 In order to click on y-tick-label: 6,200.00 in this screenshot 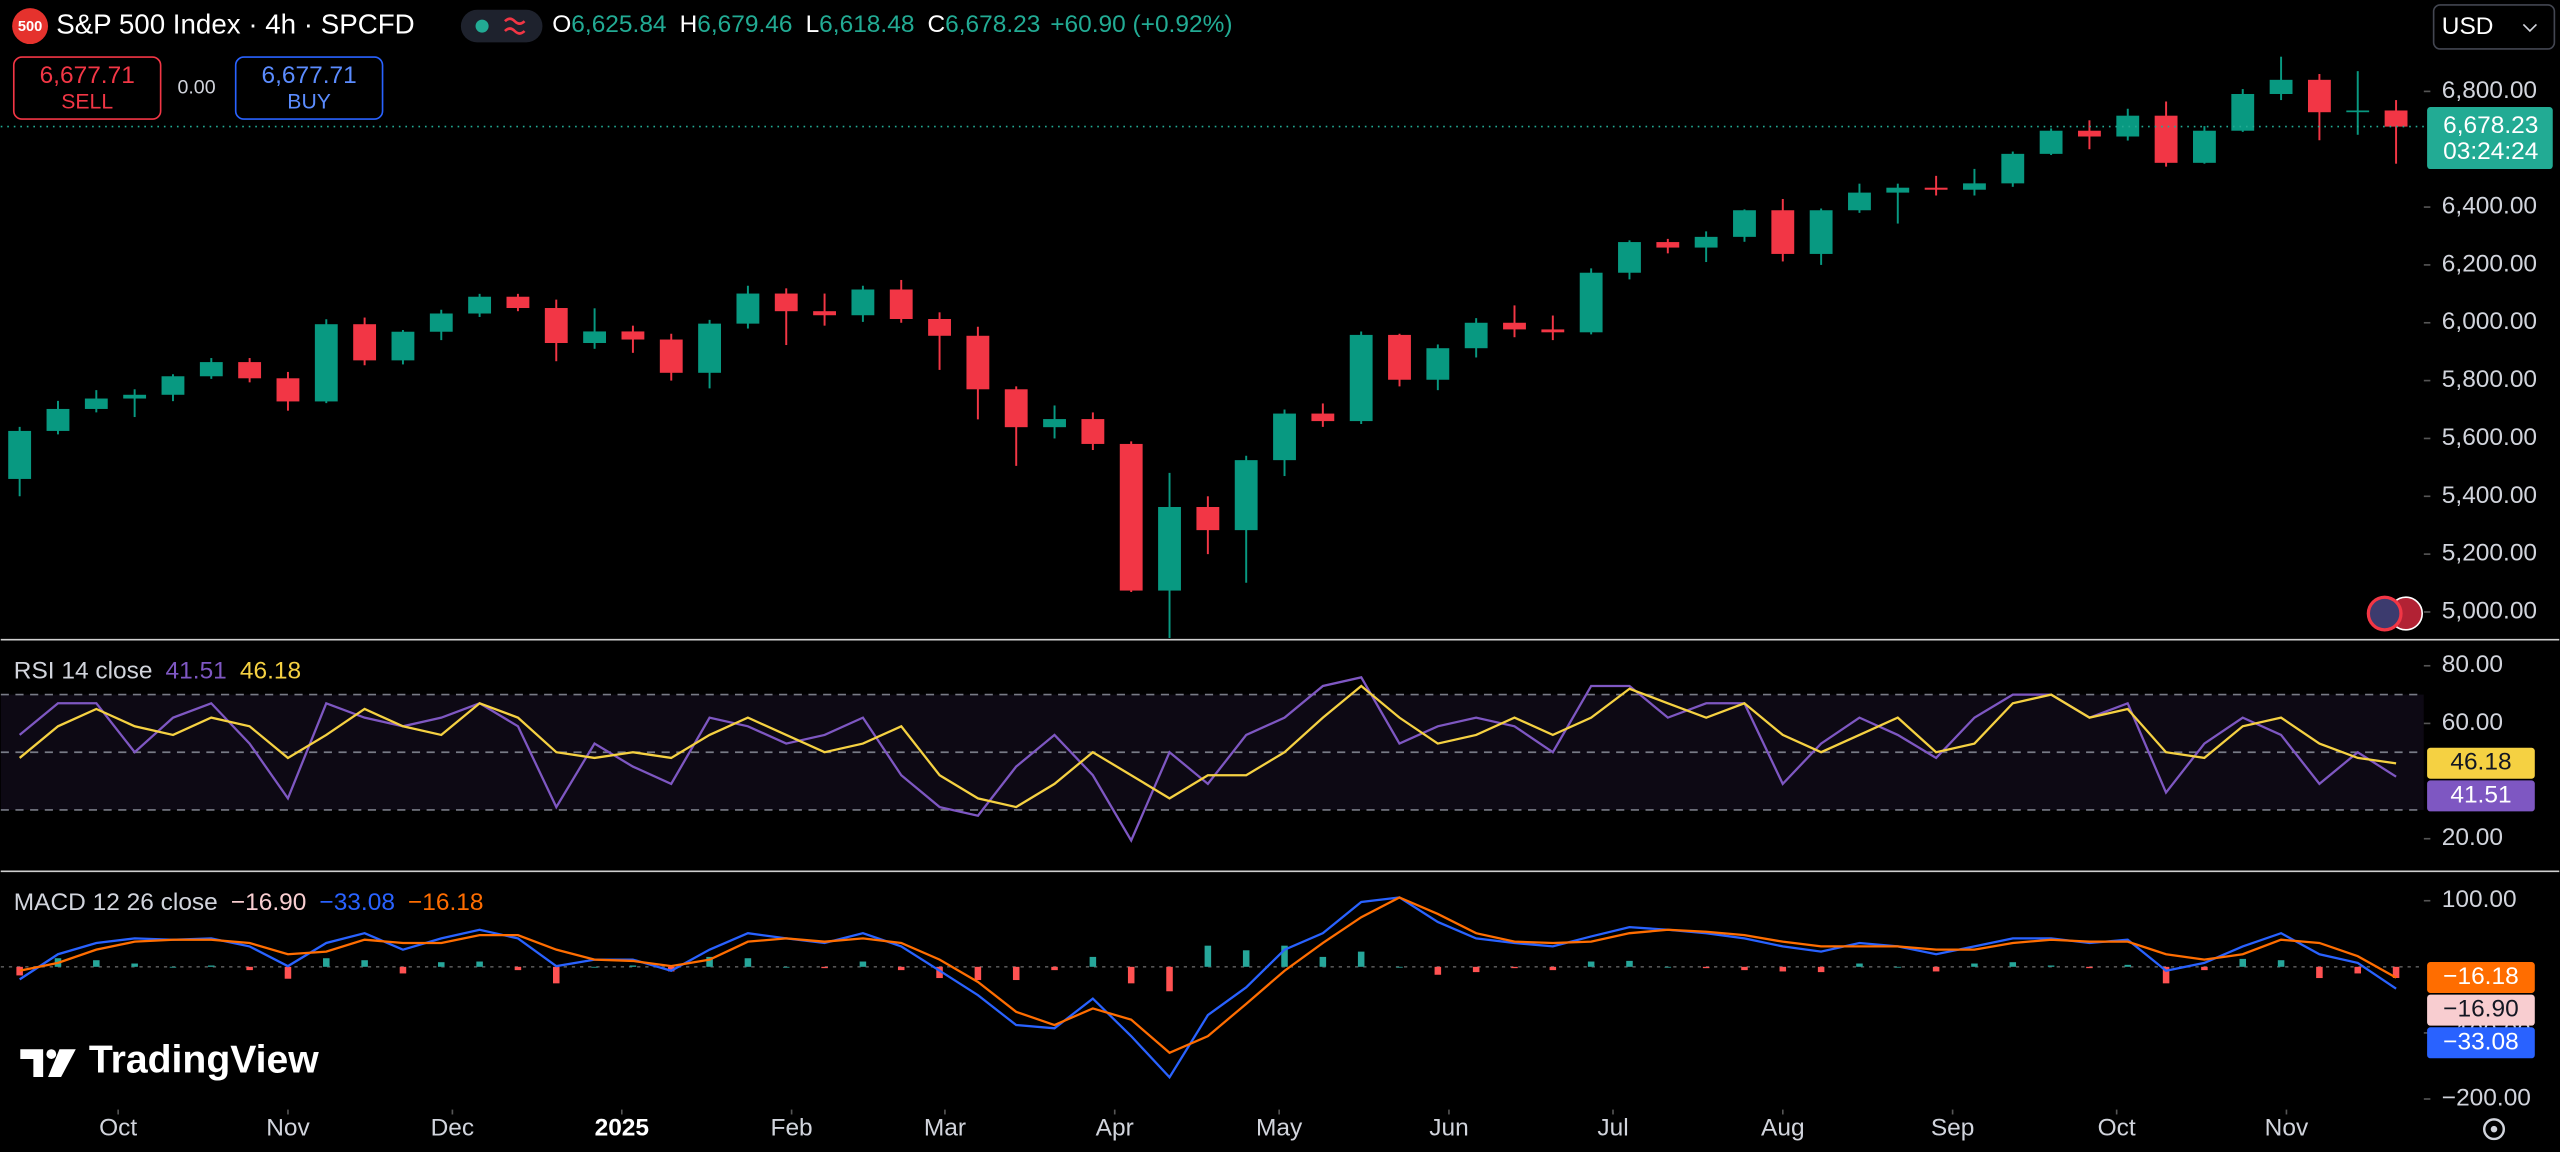, I will do `click(2489, 263)`.